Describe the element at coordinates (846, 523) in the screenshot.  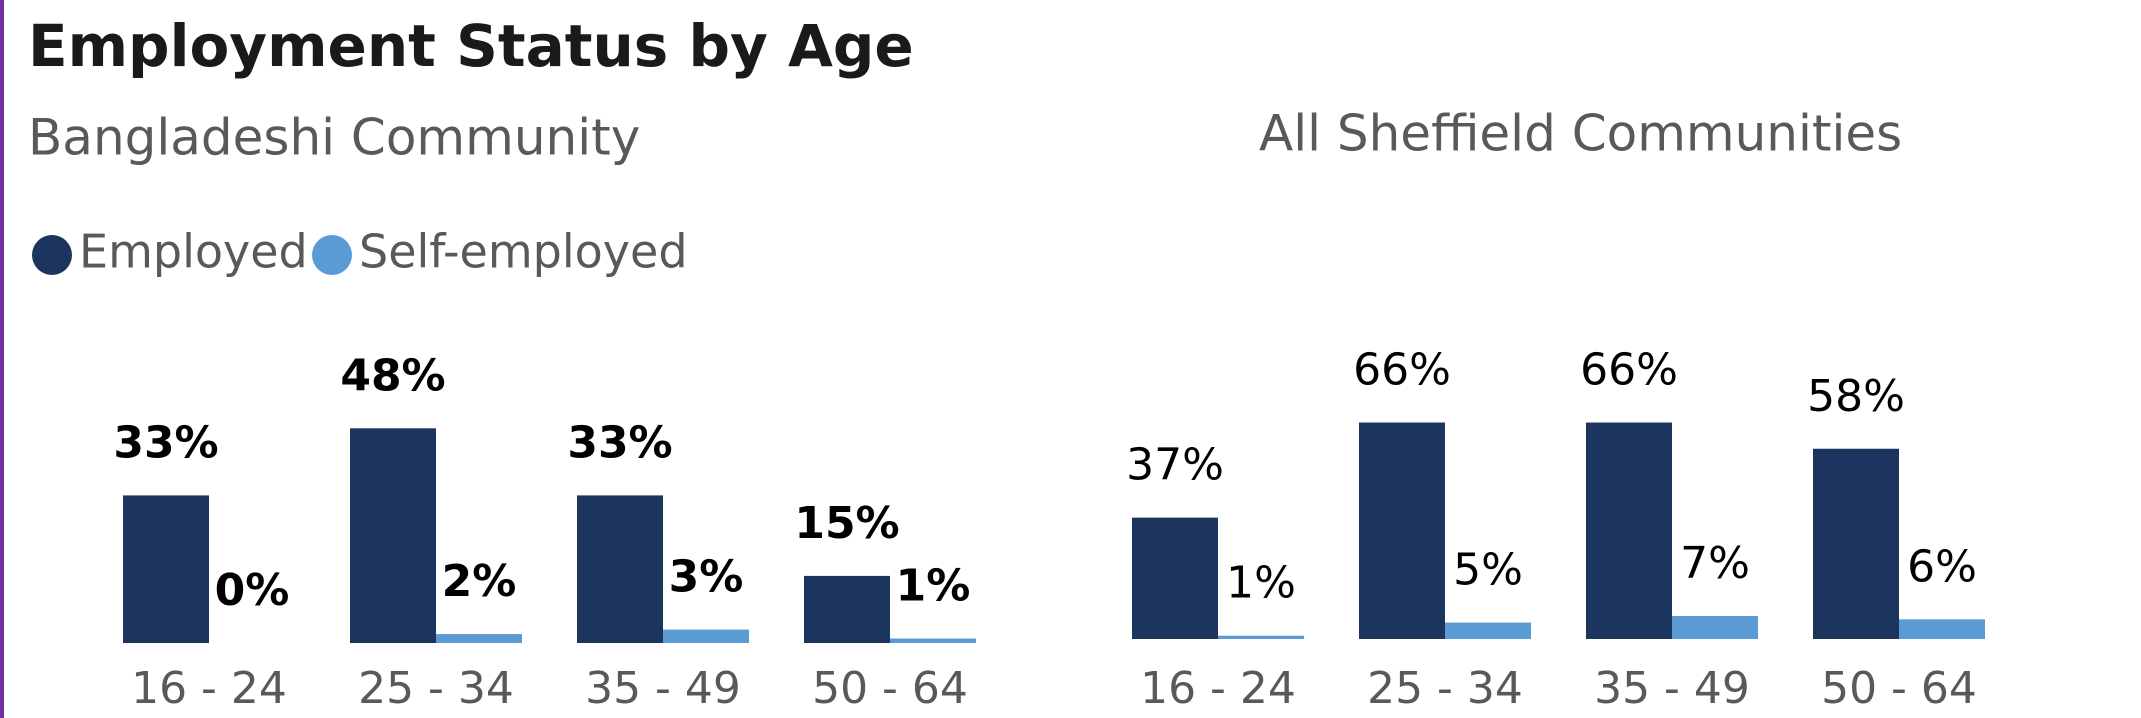
I see `data-label: 15%` at that location.